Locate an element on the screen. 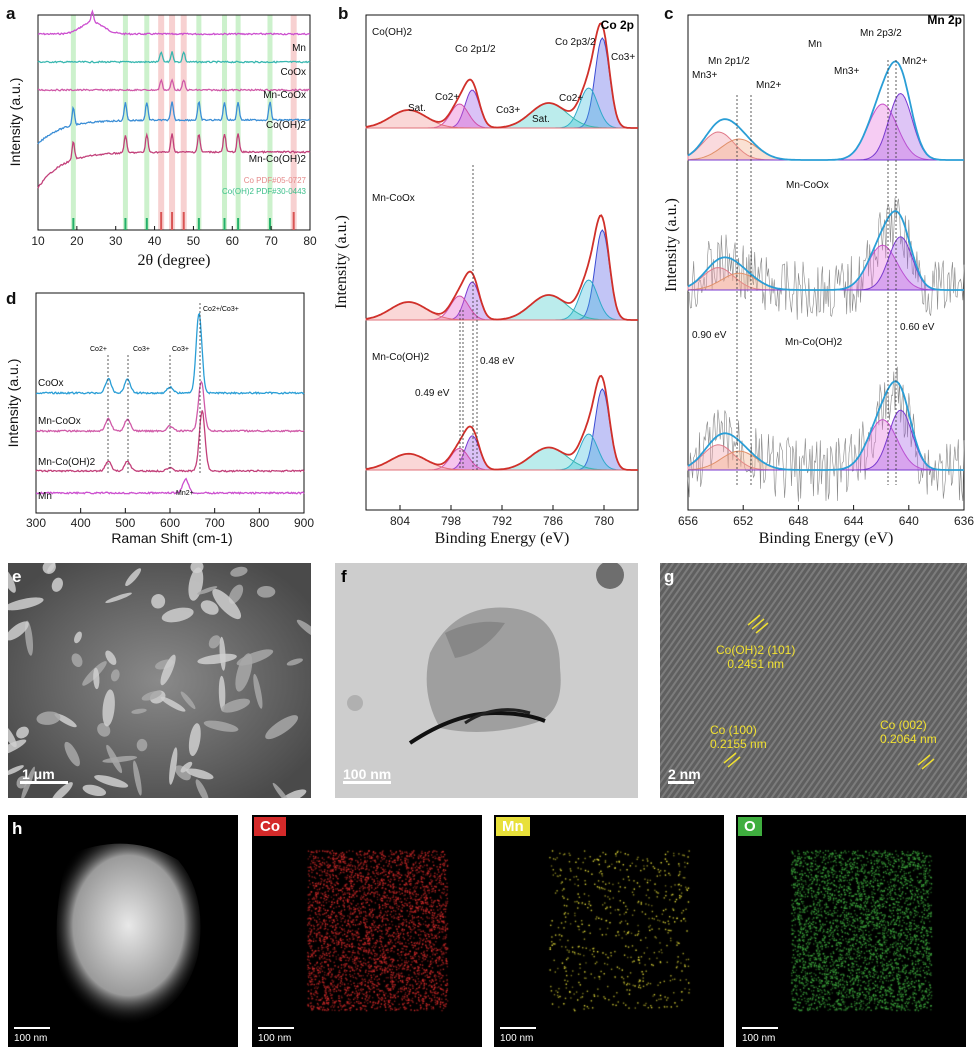 Image resolution: width=975 pixels, height=1055 pixels. hrtem-annotation-3-title: Co (002) is located at coordinates (903, 725).